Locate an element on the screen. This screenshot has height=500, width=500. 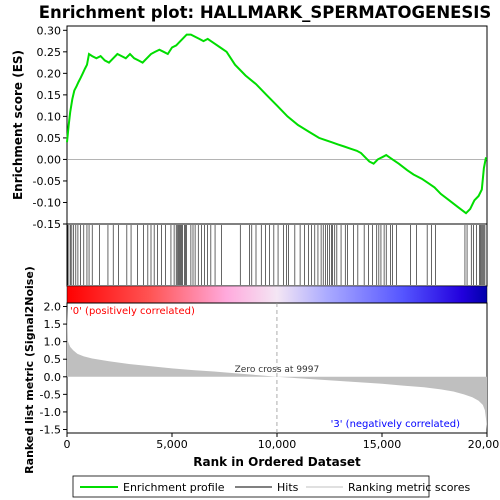
es-y-tick-label: 0.10 is located at coordinates (49, 116).